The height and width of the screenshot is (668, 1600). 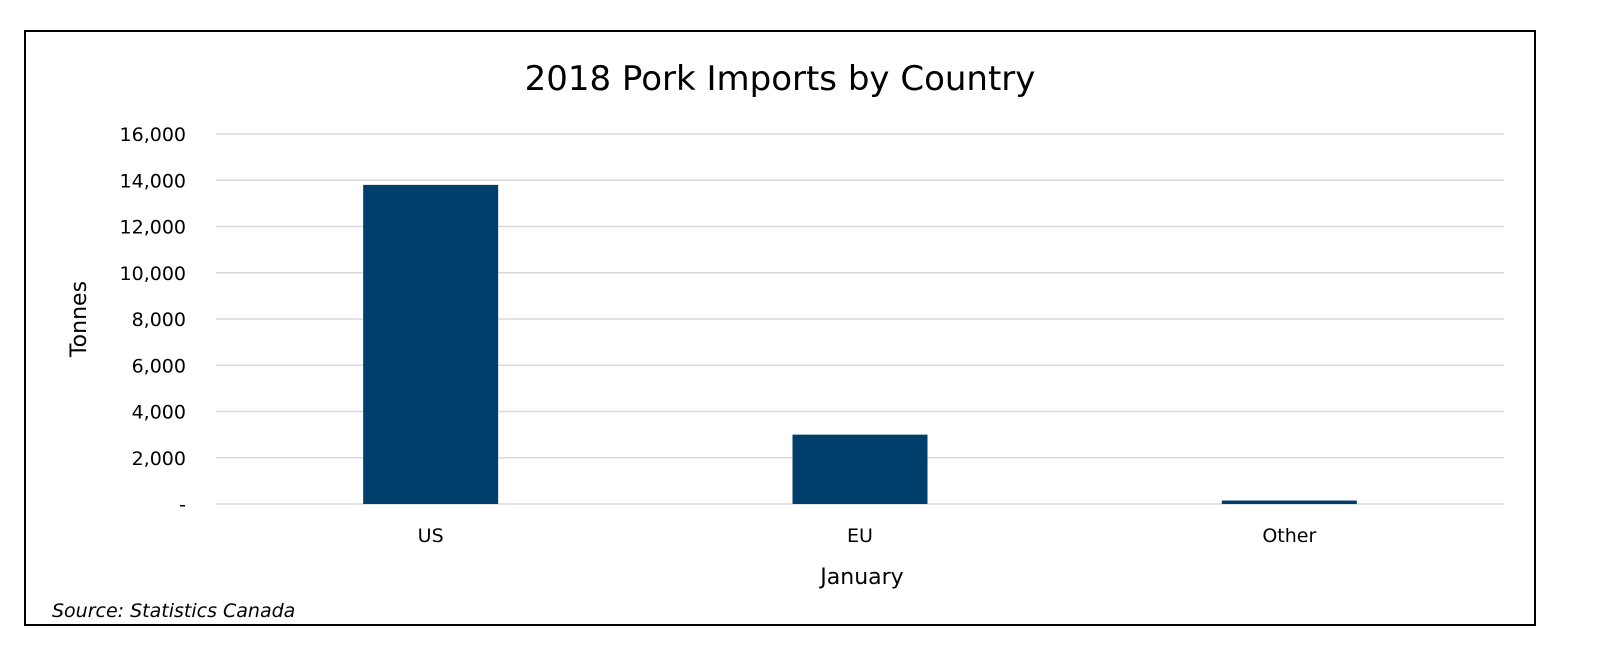 I want to click on bar-other, so click(x=1289, y=502).